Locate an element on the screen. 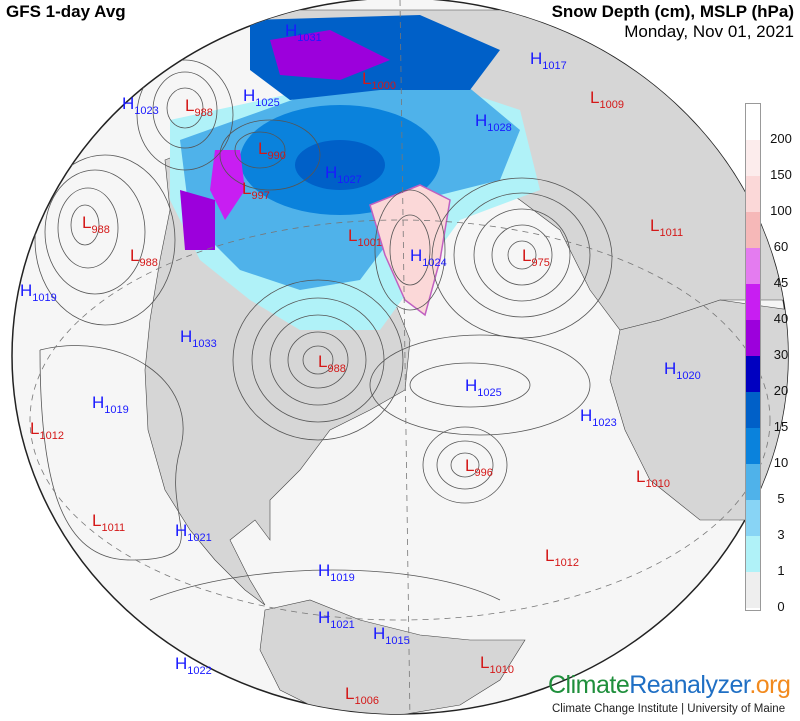 This screenshot has width=800, height=721. high-pressure-label: H1027 is located at coordinates (343, 174).